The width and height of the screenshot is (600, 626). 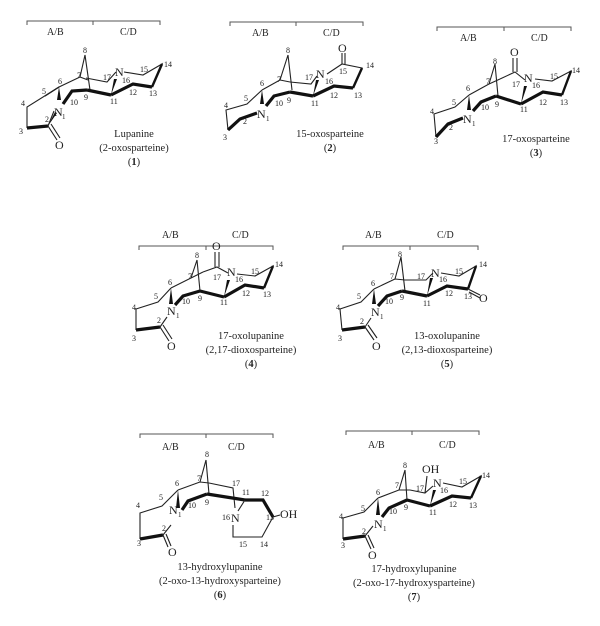 I want to click on compound-4-caption: 17-oxolupanine (2,17-dioxosparteine) (4), so click(x=251, y=350).